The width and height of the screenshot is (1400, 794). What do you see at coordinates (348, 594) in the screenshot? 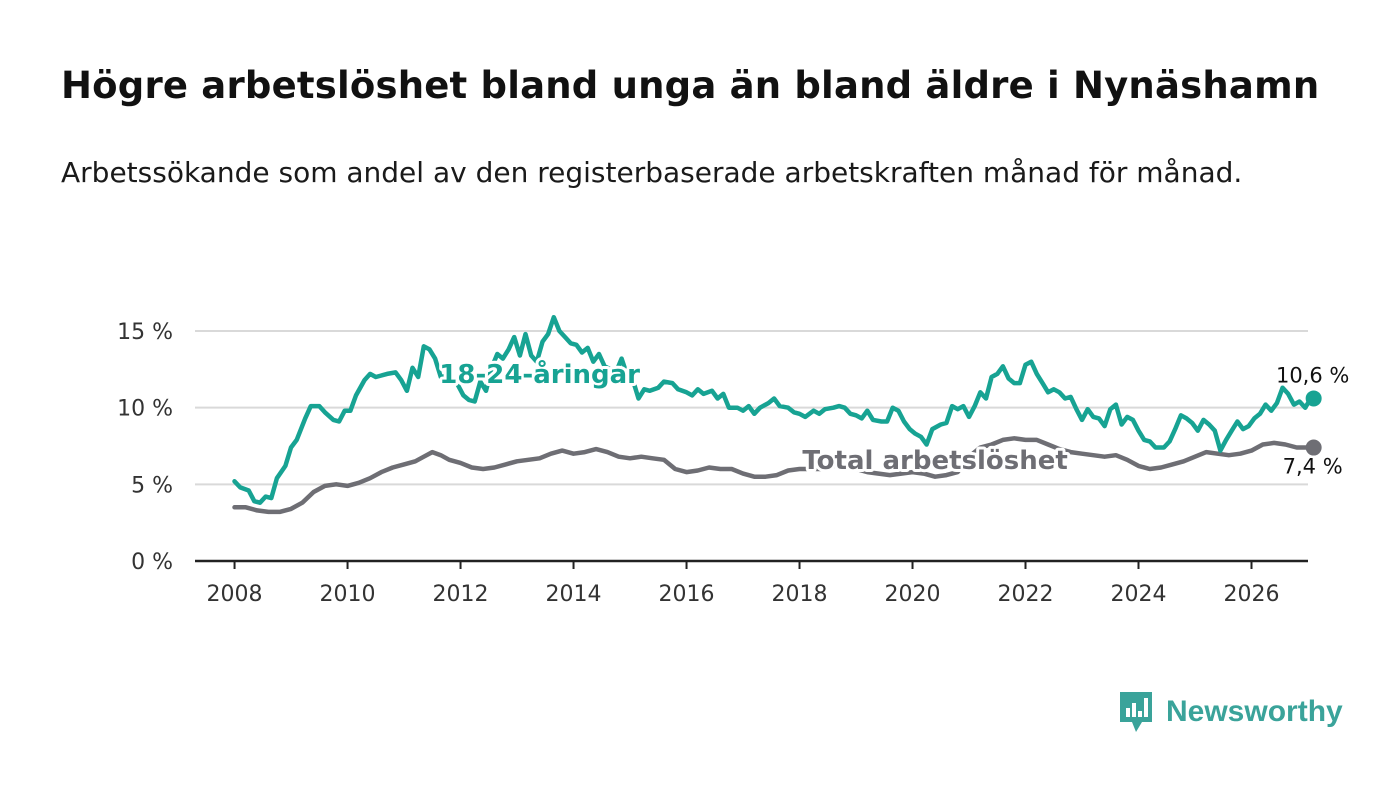
I see `x-tick-label: 2010` at bounding box center [348, 594].